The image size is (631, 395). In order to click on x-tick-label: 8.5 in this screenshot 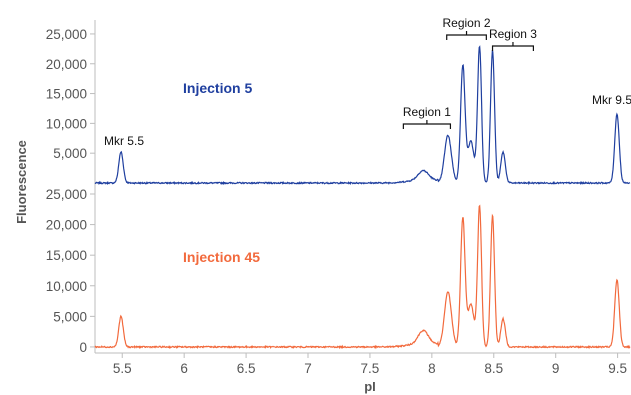, I will do `click(493, 368)`.